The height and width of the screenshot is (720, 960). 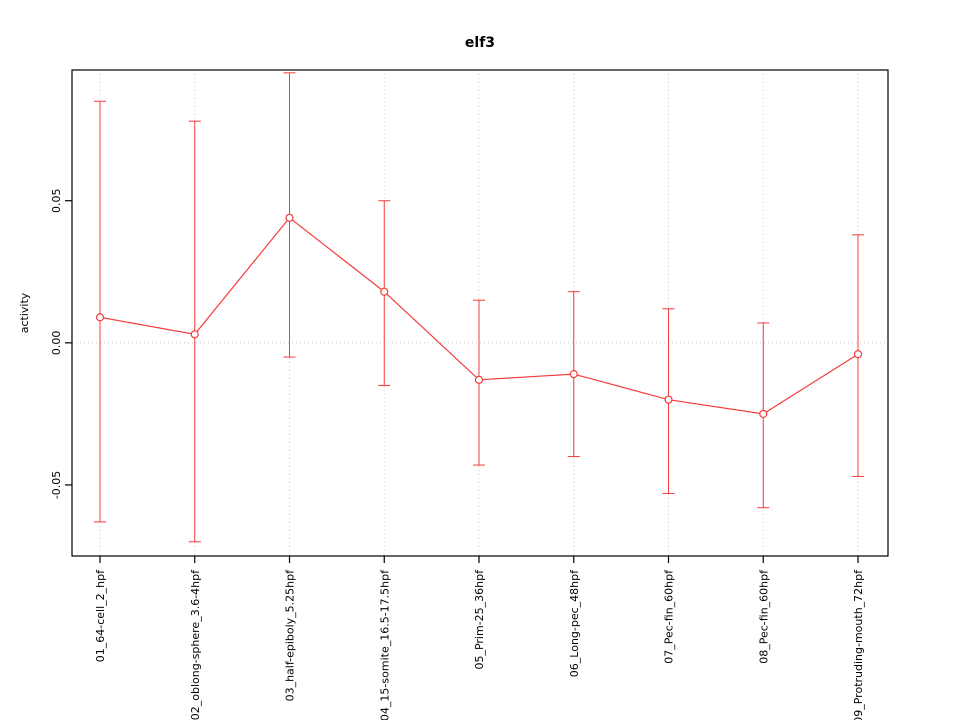 I want to click on x-tick-label: 06_Long-pec_48hpf, so click(x=574, y=623).